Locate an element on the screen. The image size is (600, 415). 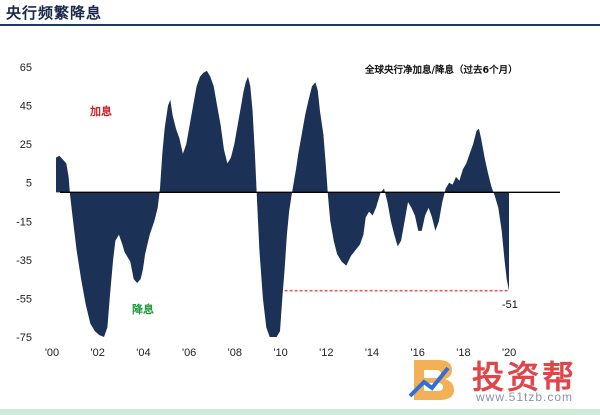
x-axis-ticks: '00 '02 '04 '06 '08 '10 '12 '14 '16 '18 '20 is located at coordinates (280, 353).